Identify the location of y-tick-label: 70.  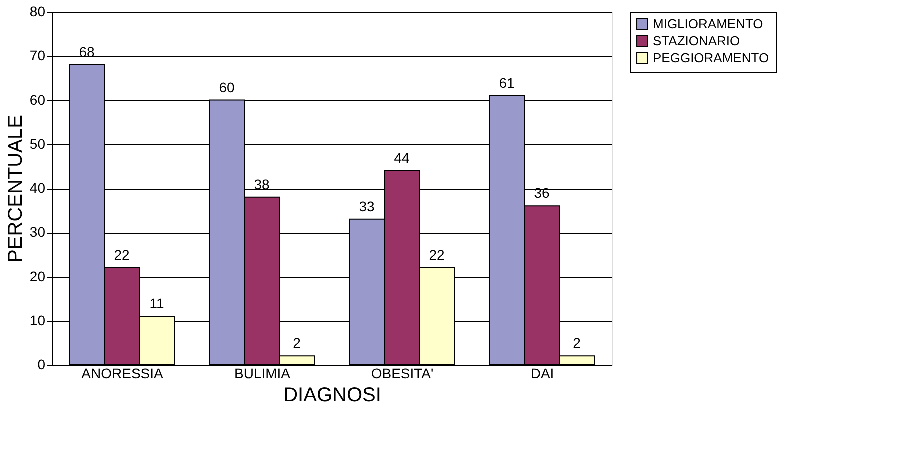
(38, 56).